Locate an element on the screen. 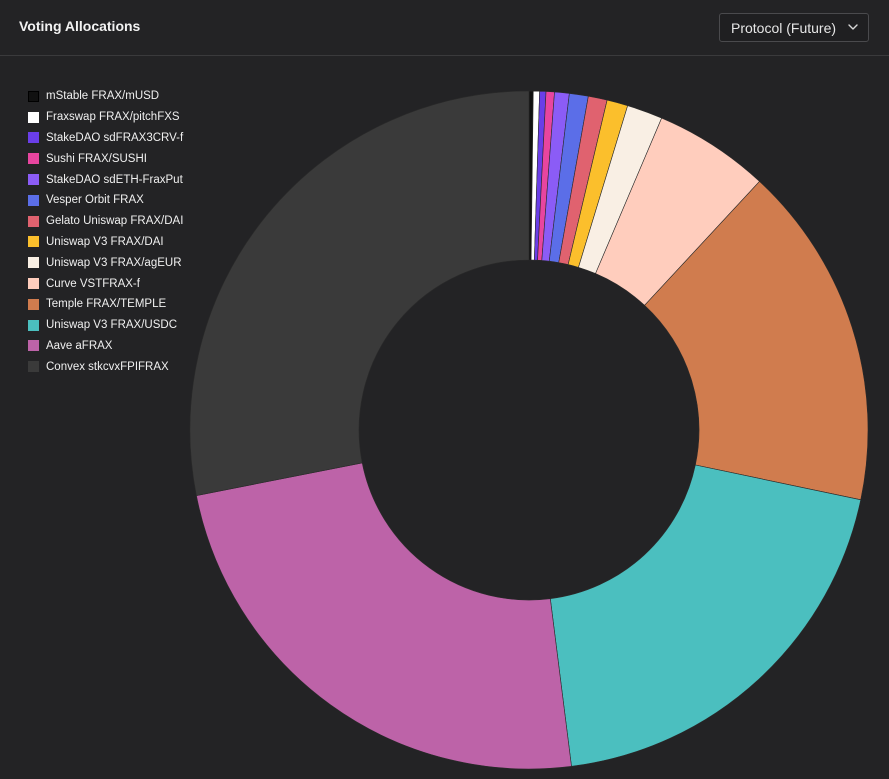 This screenshot has height=779, width=889. legend-item: Uniswap V3 FRAX/DAI is located at coordinates (105, 242).